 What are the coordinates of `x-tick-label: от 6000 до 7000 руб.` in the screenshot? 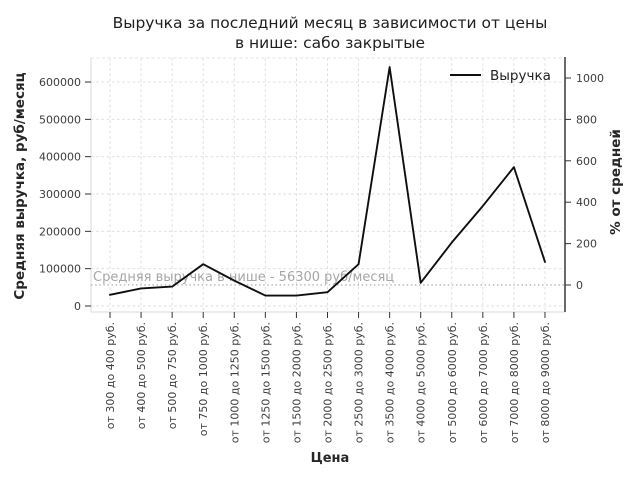 It's located at (483, 382).